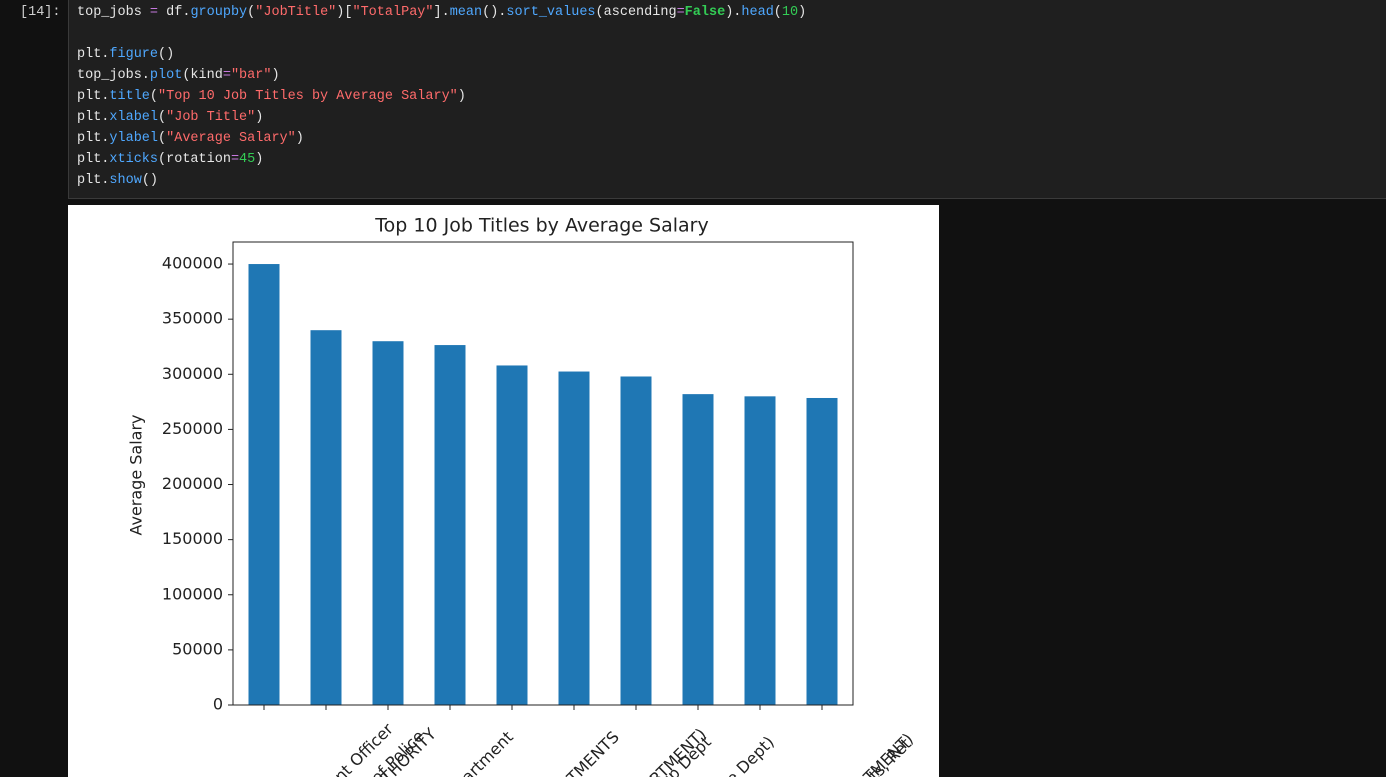 This screenshot has height=777, width=1386. What do you see at coordinates (192, 483) in the screenshot?
I see `y-tick-label: 200000` at bounding box center [192, 483].